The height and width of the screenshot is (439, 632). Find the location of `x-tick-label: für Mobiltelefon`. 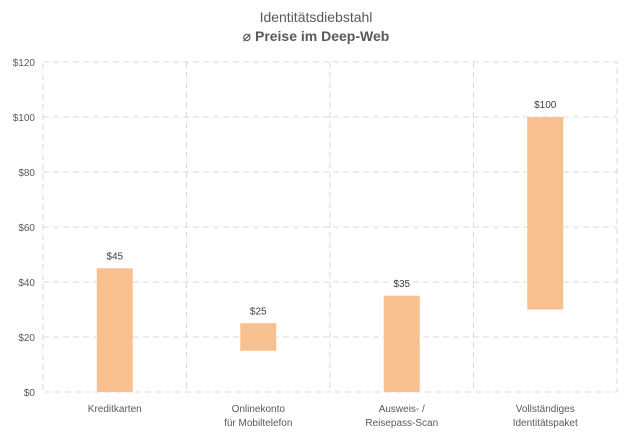

x-tick-label: für Mobiltelefon is located at coordinates (258, 423).